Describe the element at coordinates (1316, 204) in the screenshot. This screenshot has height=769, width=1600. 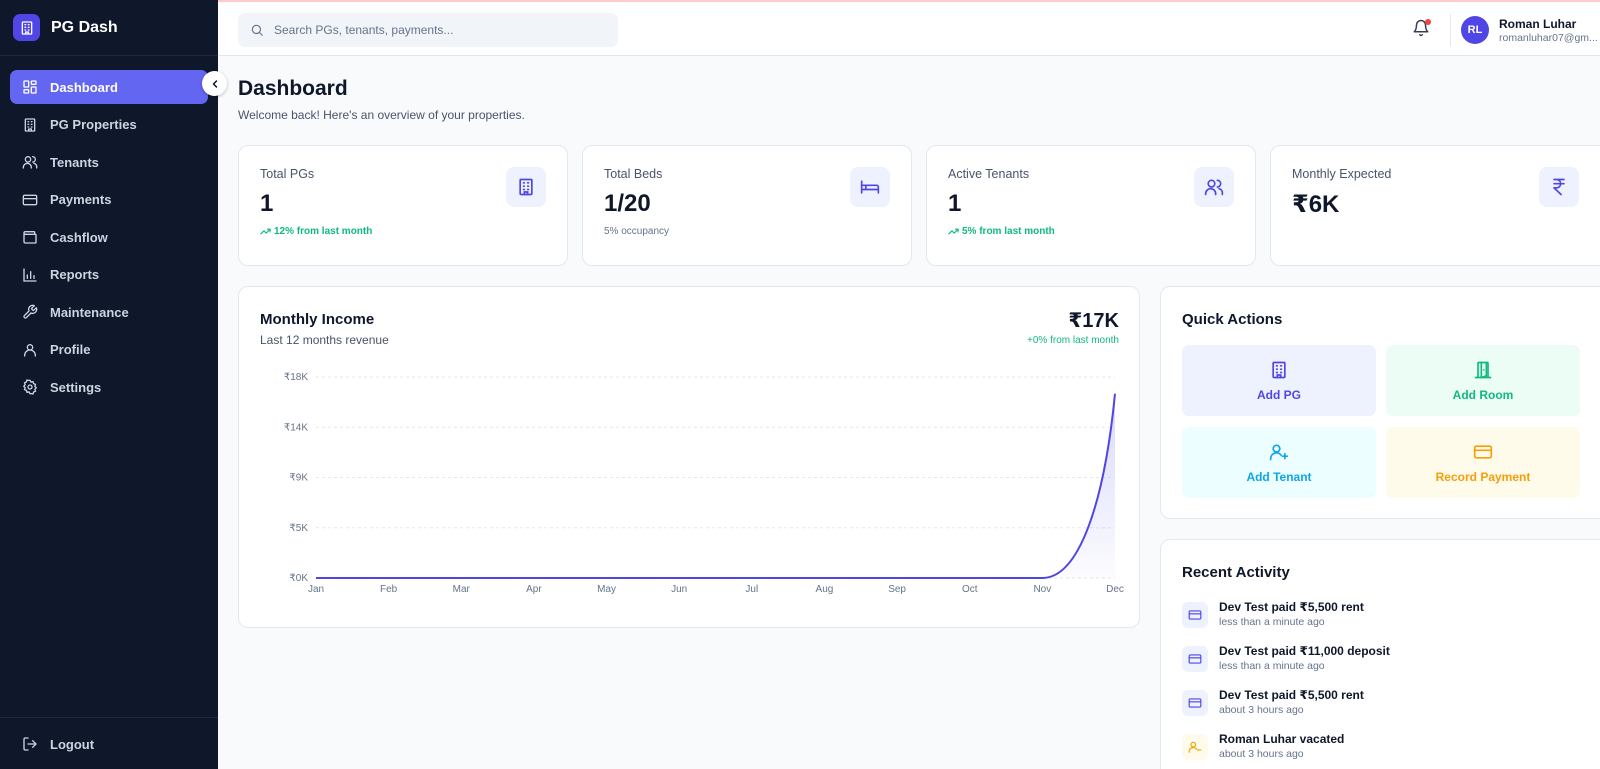
I see `stat-value: ₹6K` at that location.